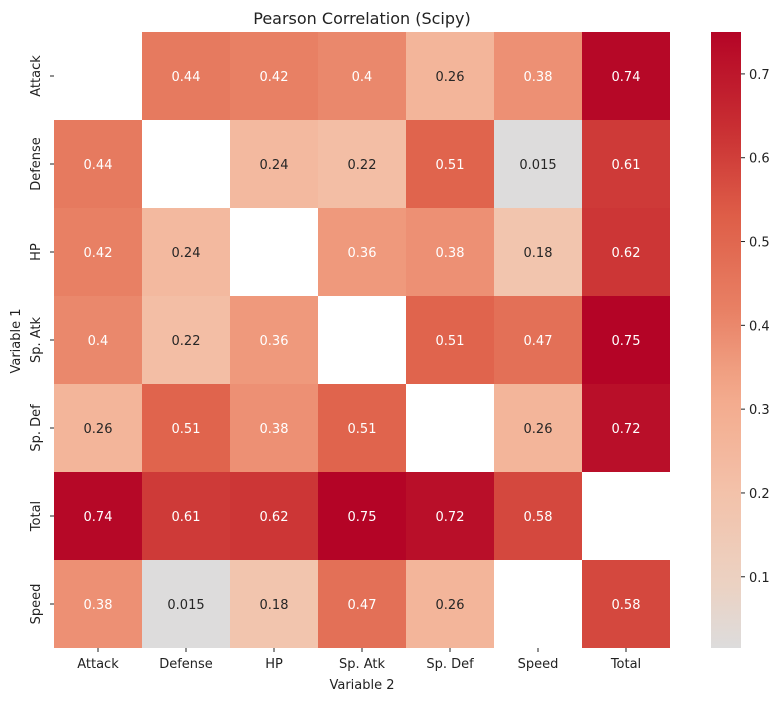  Describe the element at coordinates (759, 494) in the screenshot. I see `colorbar-tick-label: 0.2` at that location.